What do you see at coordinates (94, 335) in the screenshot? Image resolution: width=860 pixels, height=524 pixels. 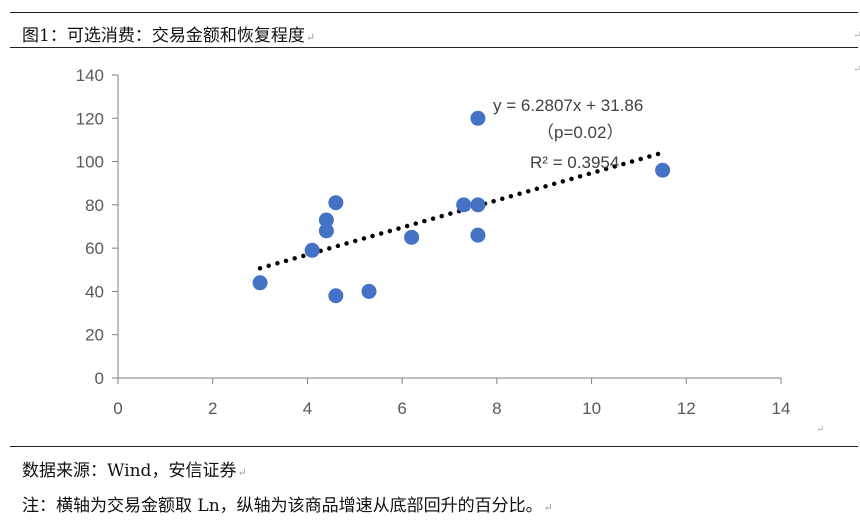 I see `y-tick-label: 20` at bounding box center [94, 335].